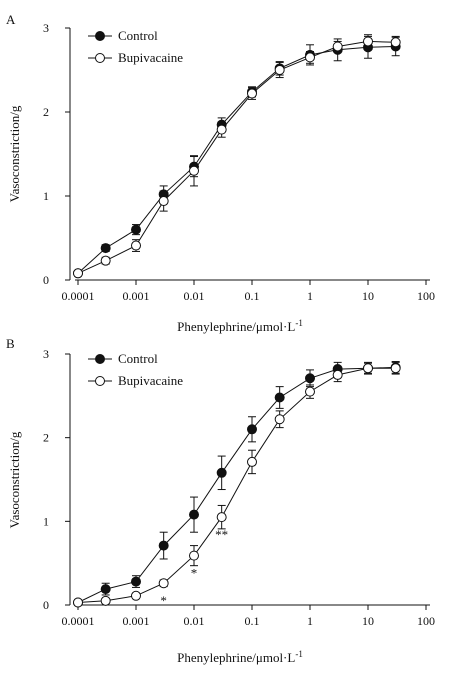  Describe the element at coordinates (10, 343) in the screenshot. I see `panel-label: B` at that location.